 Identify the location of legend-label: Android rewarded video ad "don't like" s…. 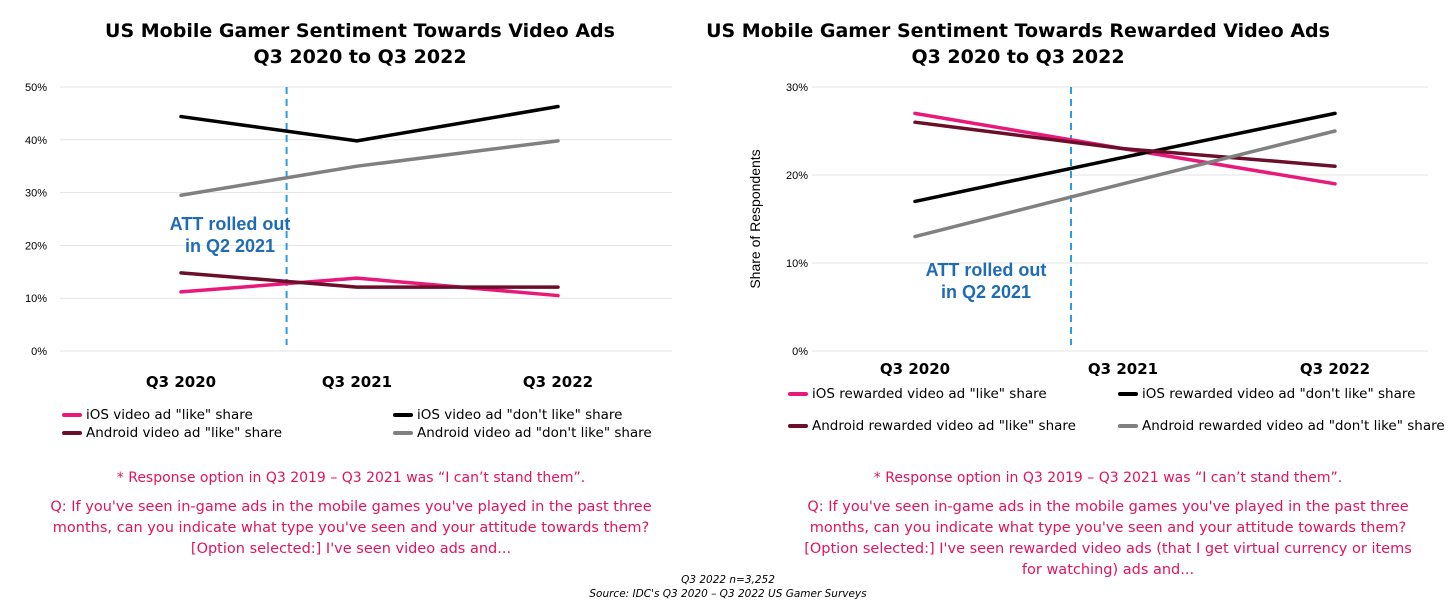
(1293, 426).